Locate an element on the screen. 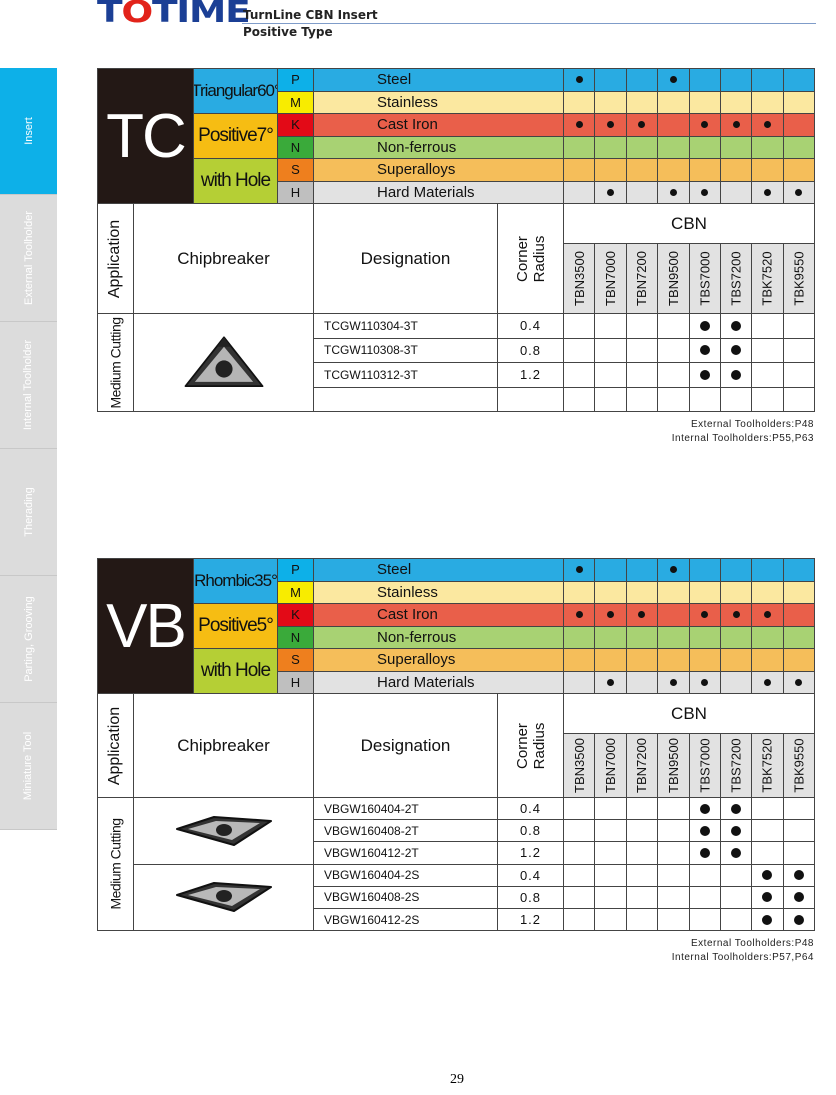 The width and height of the screenshot is (836, 1095). toolholder-reference: Internal Toolholders:P57,P64 is located at coordinates (742, 958).